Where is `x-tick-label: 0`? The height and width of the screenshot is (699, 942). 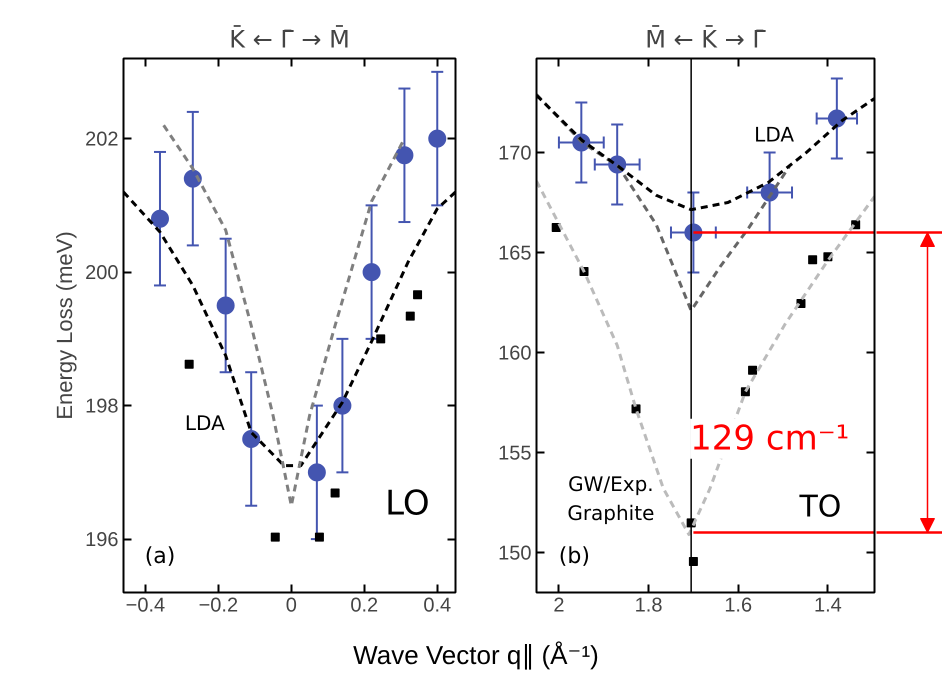
x-tick-label: 0 is located at coordinates (291, 605).